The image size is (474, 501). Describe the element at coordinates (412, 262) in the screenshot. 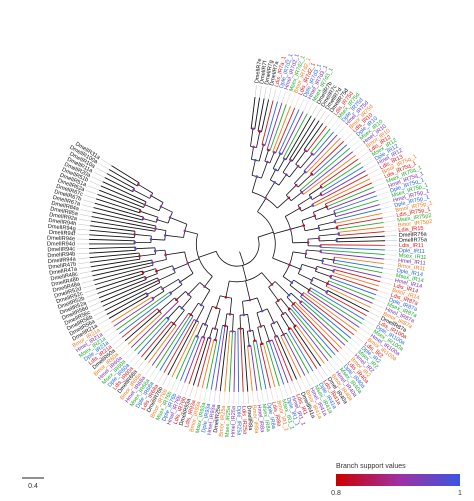

I see `leaf-label: Hmel_IR11` at that location.